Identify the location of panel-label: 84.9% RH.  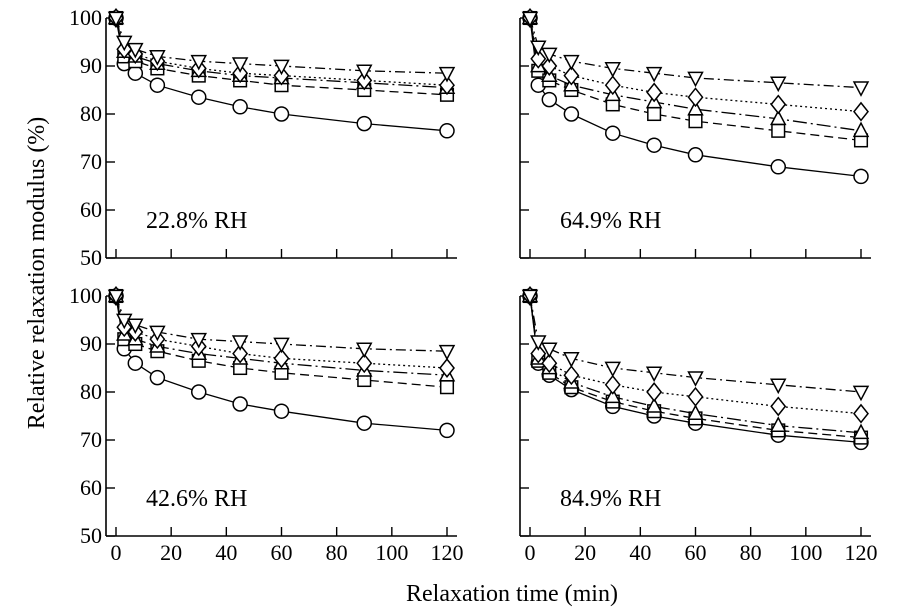
(610, 499).